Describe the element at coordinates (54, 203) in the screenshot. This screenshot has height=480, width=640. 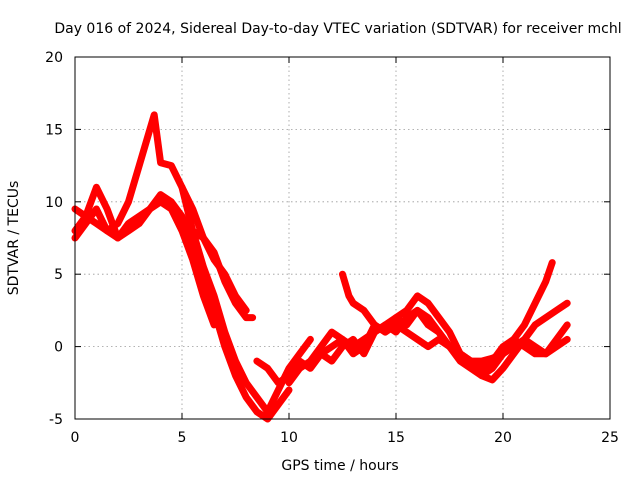
I see `y-tick-label: 10` at that location.